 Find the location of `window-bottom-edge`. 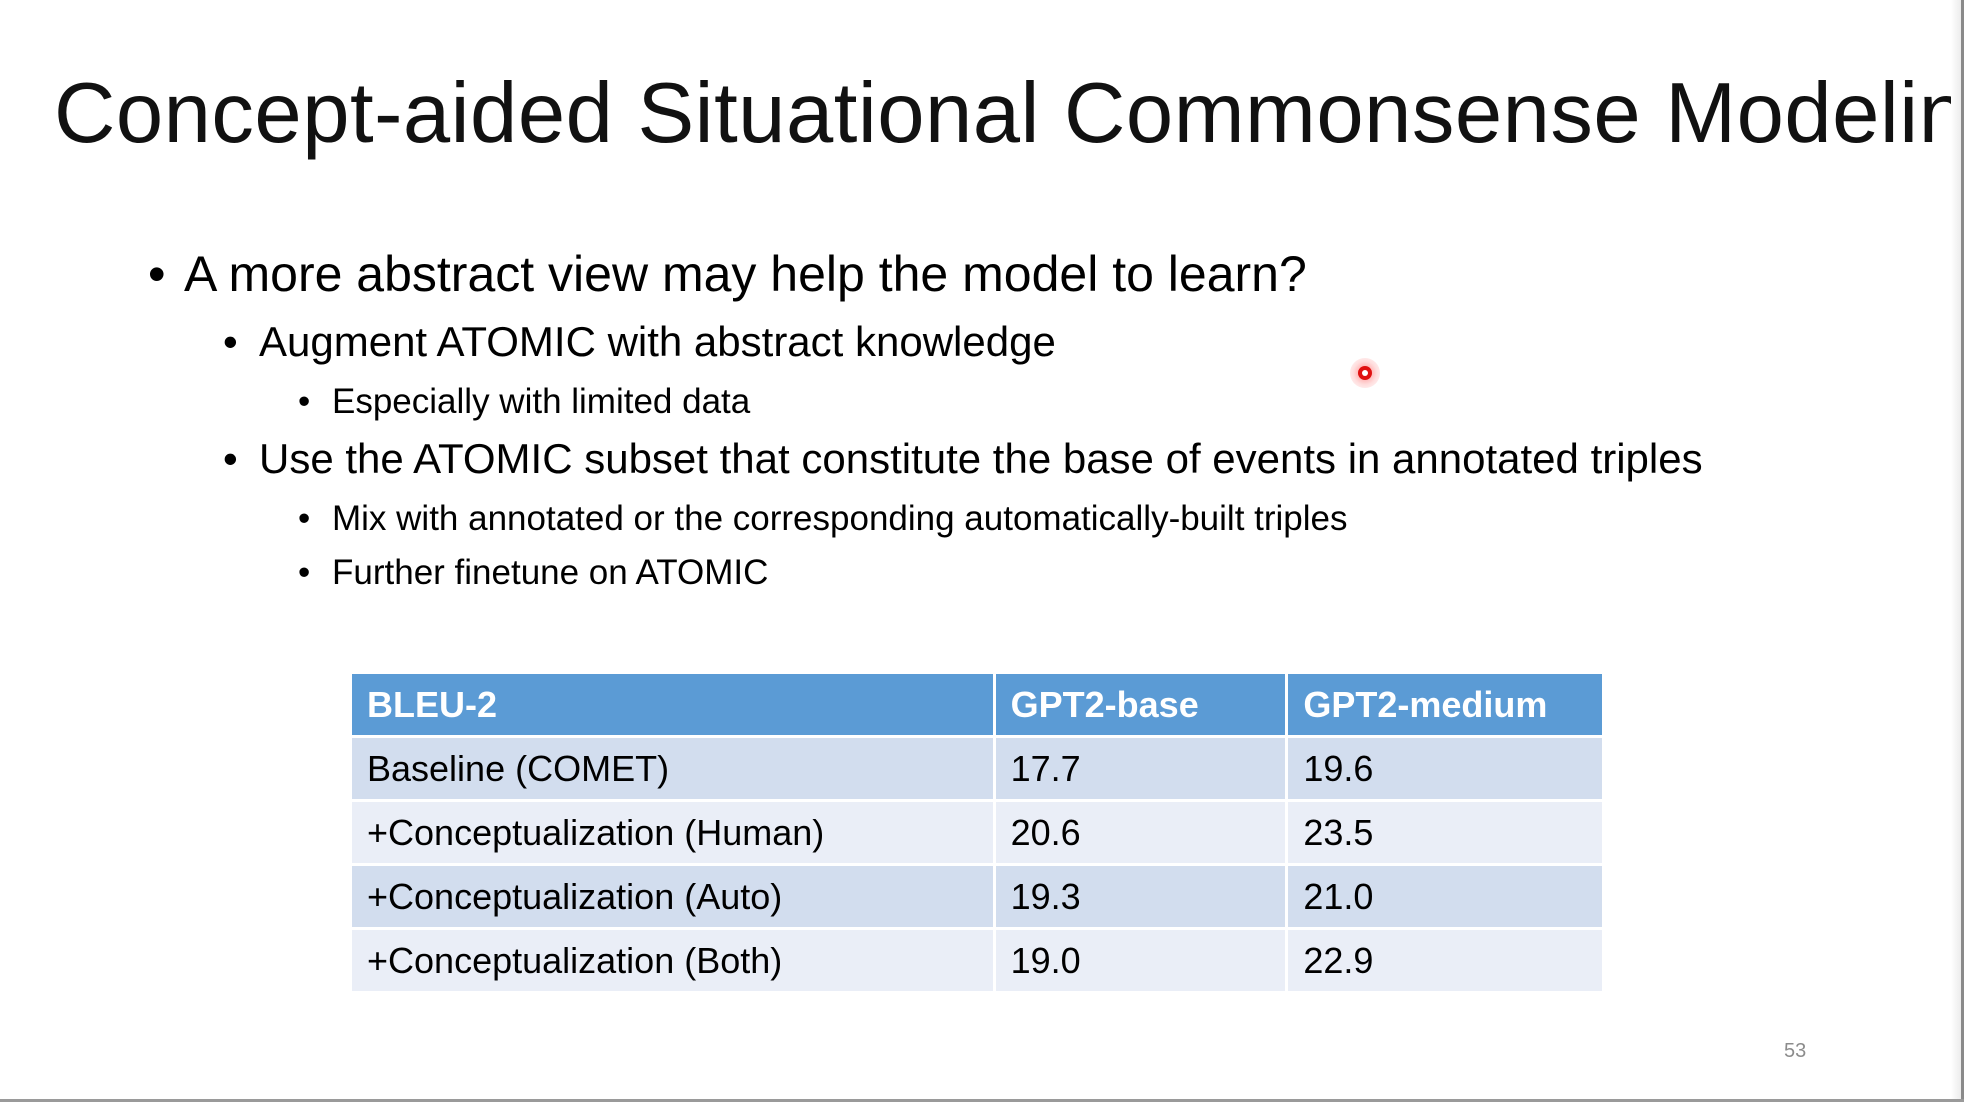

window-bottom-edge is located at coordinates (982, 1100).